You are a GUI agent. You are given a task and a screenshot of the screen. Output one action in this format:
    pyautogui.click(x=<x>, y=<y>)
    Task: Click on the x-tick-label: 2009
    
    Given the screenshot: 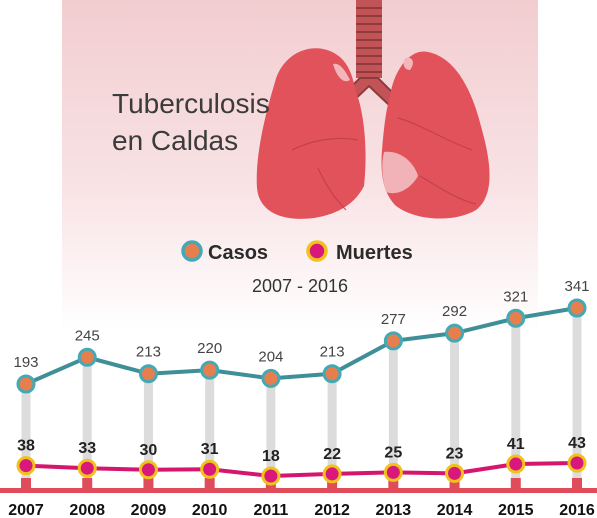 What is the action you would take?
    pyautogui.click(x=149, y=510)
    